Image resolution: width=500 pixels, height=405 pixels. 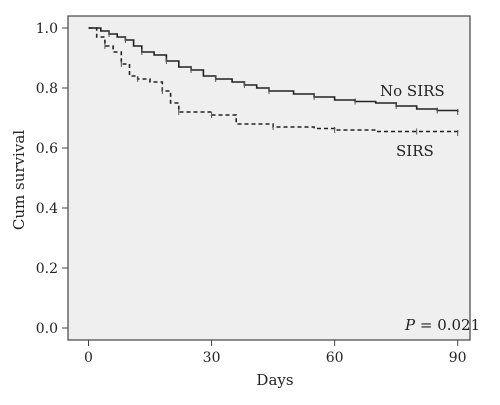 I want to click on y-tick-label: 0.4, so click(x=47, y=209).